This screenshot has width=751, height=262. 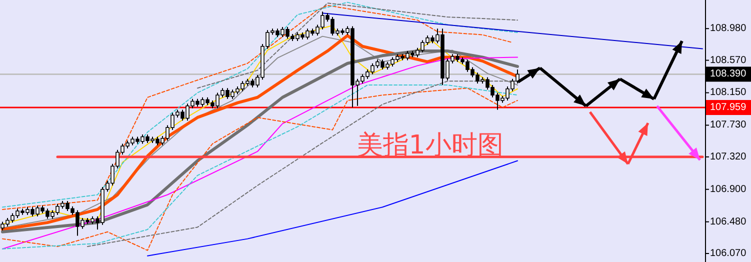 What do you see at coordinates (728, 74) in the screenshot?
I see `ref-line-label: 108.390` at bounding box center [728, 74].